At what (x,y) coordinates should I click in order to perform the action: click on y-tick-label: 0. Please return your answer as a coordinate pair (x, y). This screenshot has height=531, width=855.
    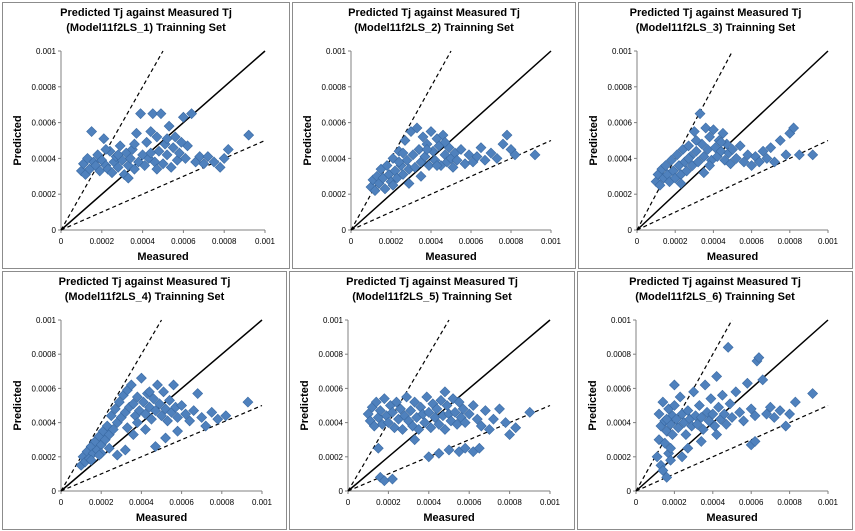
    Looking at the image, I should click on (341, 491).